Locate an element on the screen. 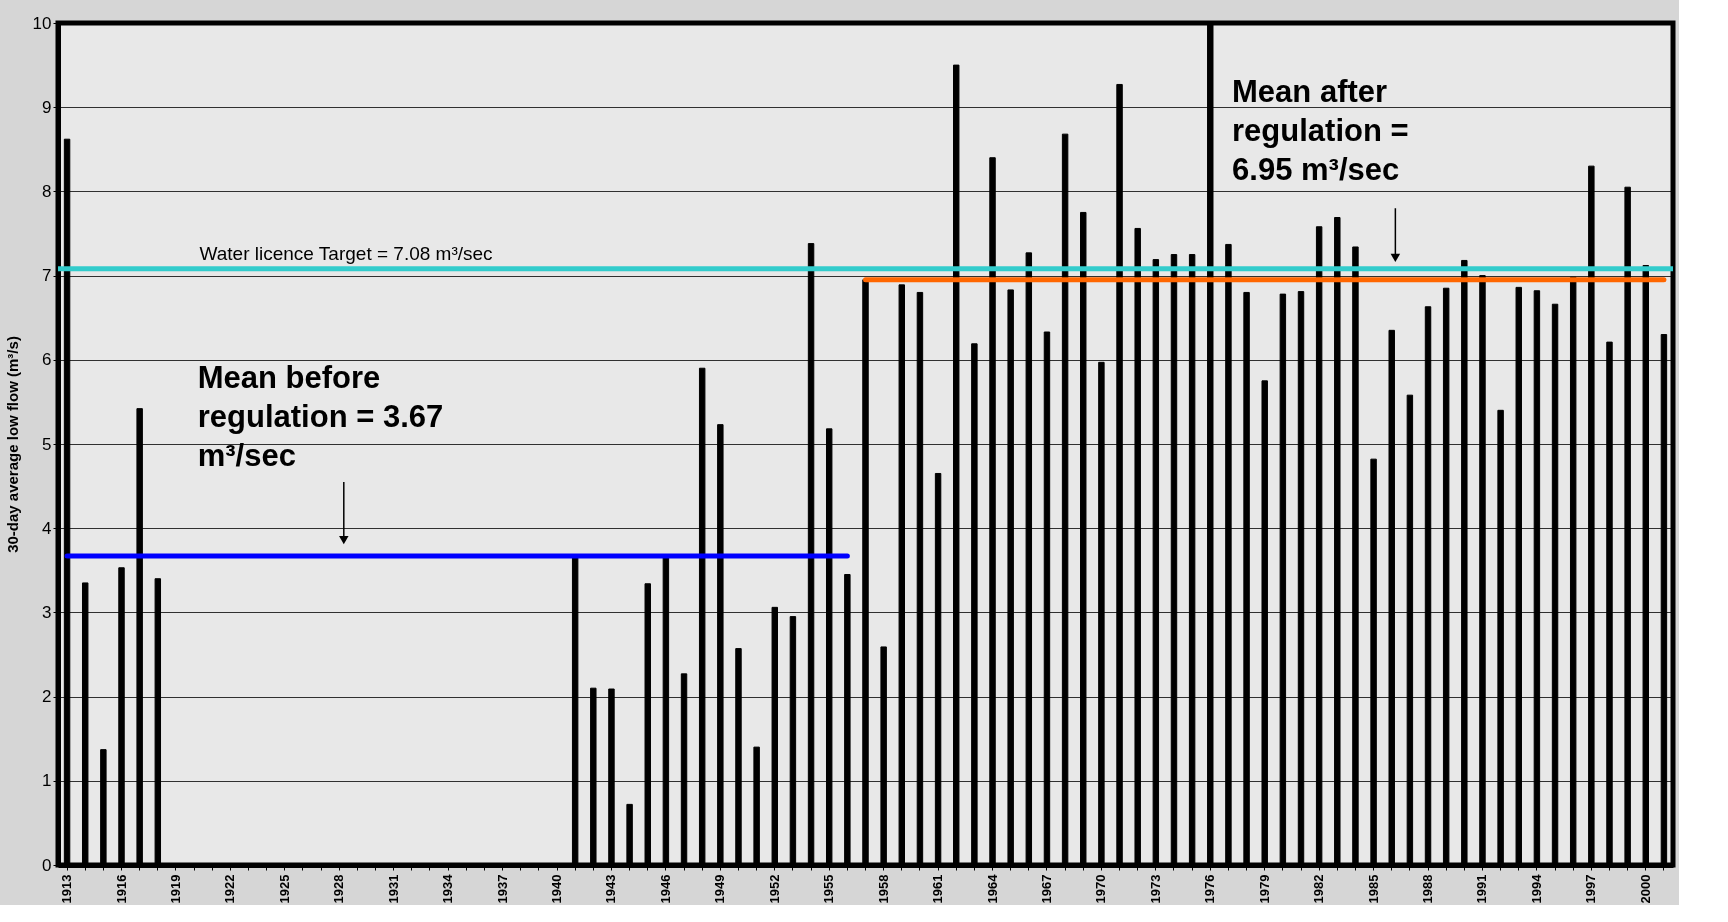 The image size is (1728, 922). ref-line-label: Water licence Target = 7.08 m³/sec is located at coordinates (346, 253).